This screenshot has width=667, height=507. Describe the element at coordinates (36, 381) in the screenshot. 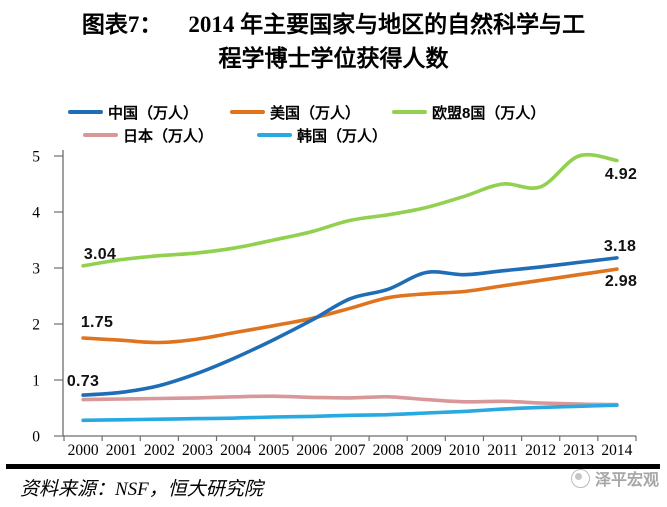

I see `y-tick-label: 1` at that location.